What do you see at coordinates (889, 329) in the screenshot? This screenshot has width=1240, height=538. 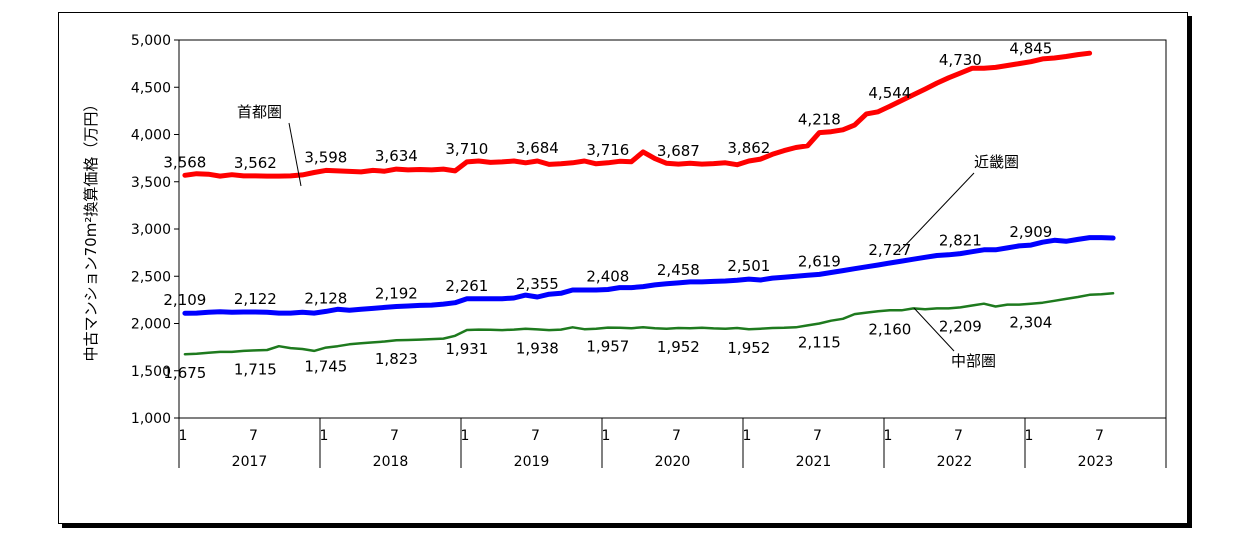 I see `data-label: 2,160` at bounding box center [889, 329].